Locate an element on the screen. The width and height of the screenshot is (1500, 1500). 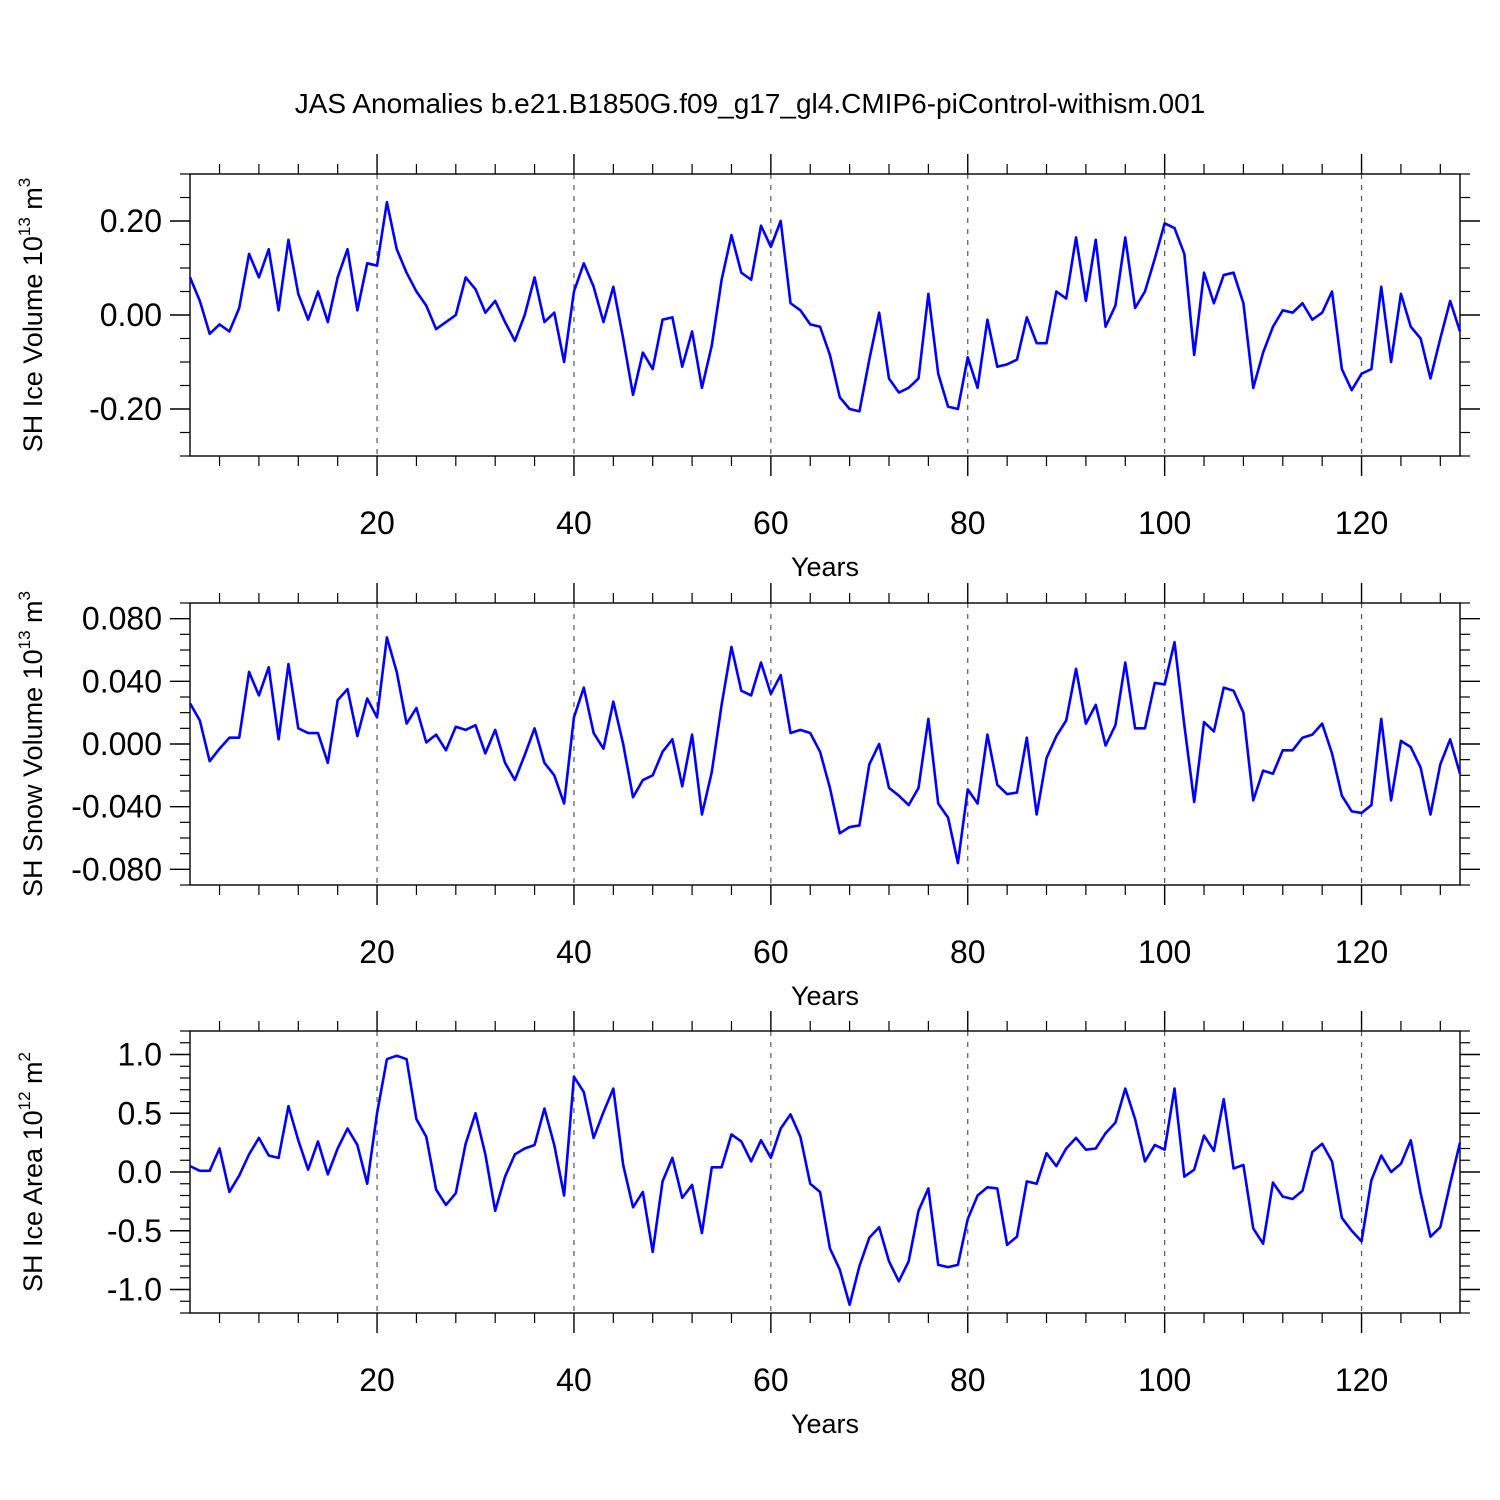
y-tick-label: -1.0 is located at coordinates (134, 1290).